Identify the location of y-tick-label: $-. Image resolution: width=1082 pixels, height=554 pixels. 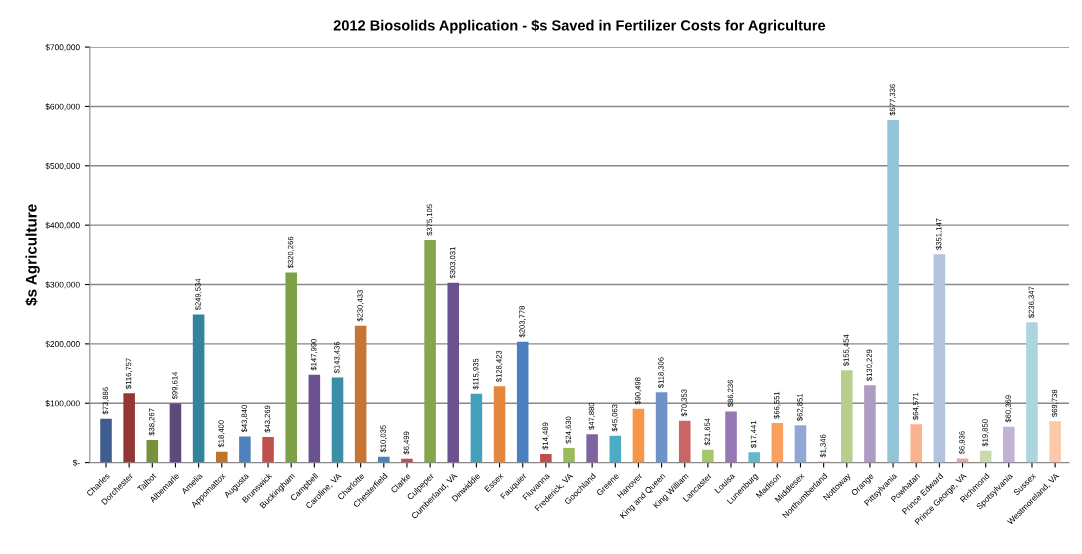
(76, 463).